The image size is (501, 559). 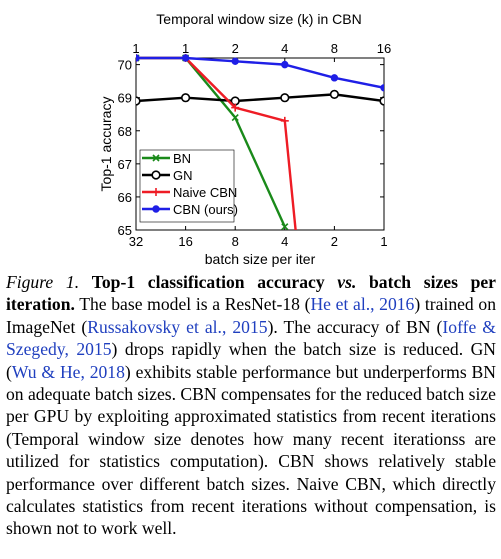 What do you see at coordinates (192, 304) in the screenshot?
I see `caption-text-1: The base model is a ResNet-18 (` at bounding box center [192, 304].